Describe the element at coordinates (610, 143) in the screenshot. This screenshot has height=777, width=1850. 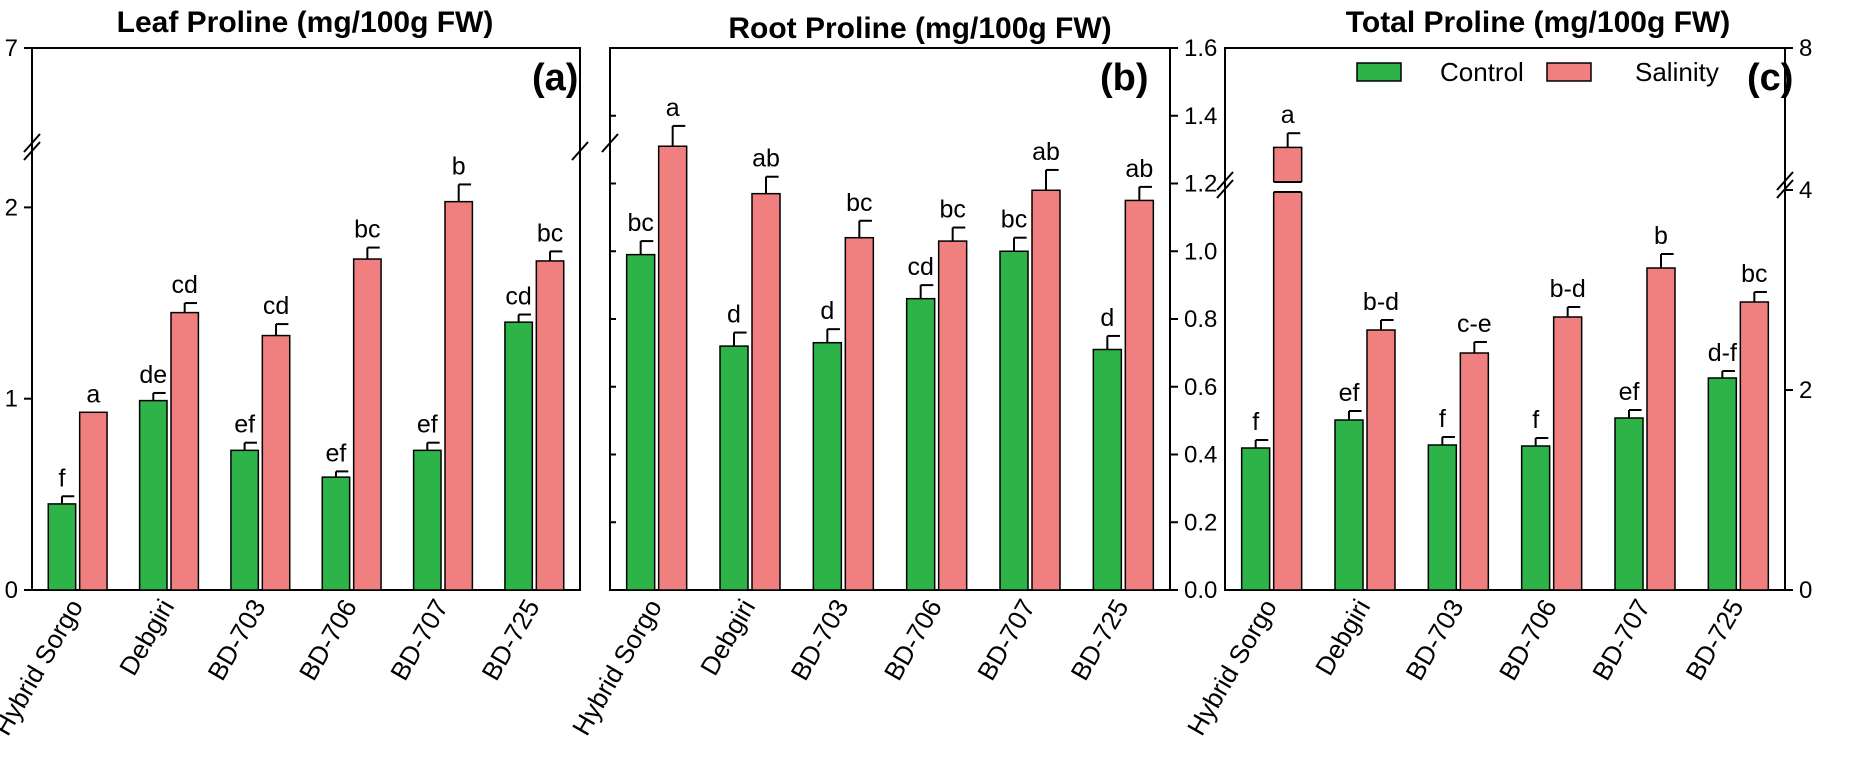
I see `axis-break-b` at that location.